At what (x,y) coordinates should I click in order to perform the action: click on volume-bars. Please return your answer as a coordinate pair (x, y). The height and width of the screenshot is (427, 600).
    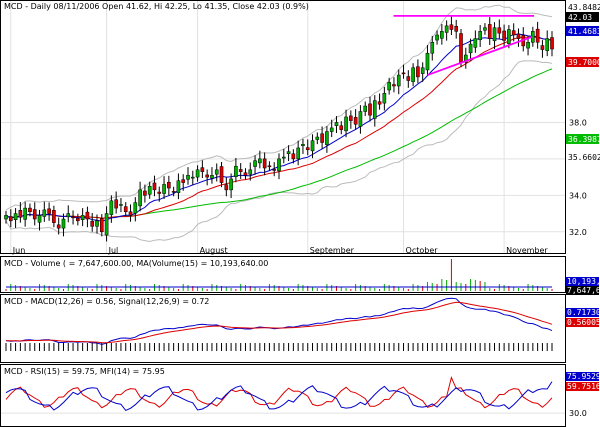
    Looking at the image, I should click on (279, 275).